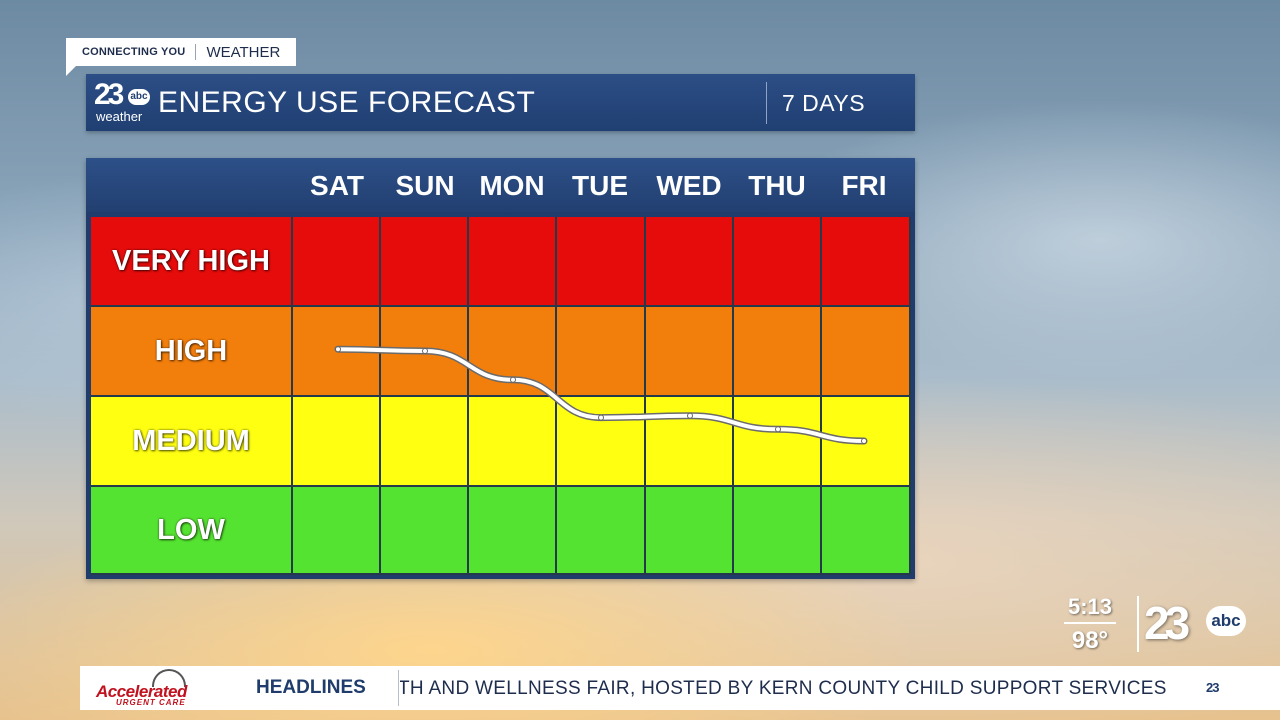  I want to click on level-label-very-high: VERY HIGH, so click(192, 262).